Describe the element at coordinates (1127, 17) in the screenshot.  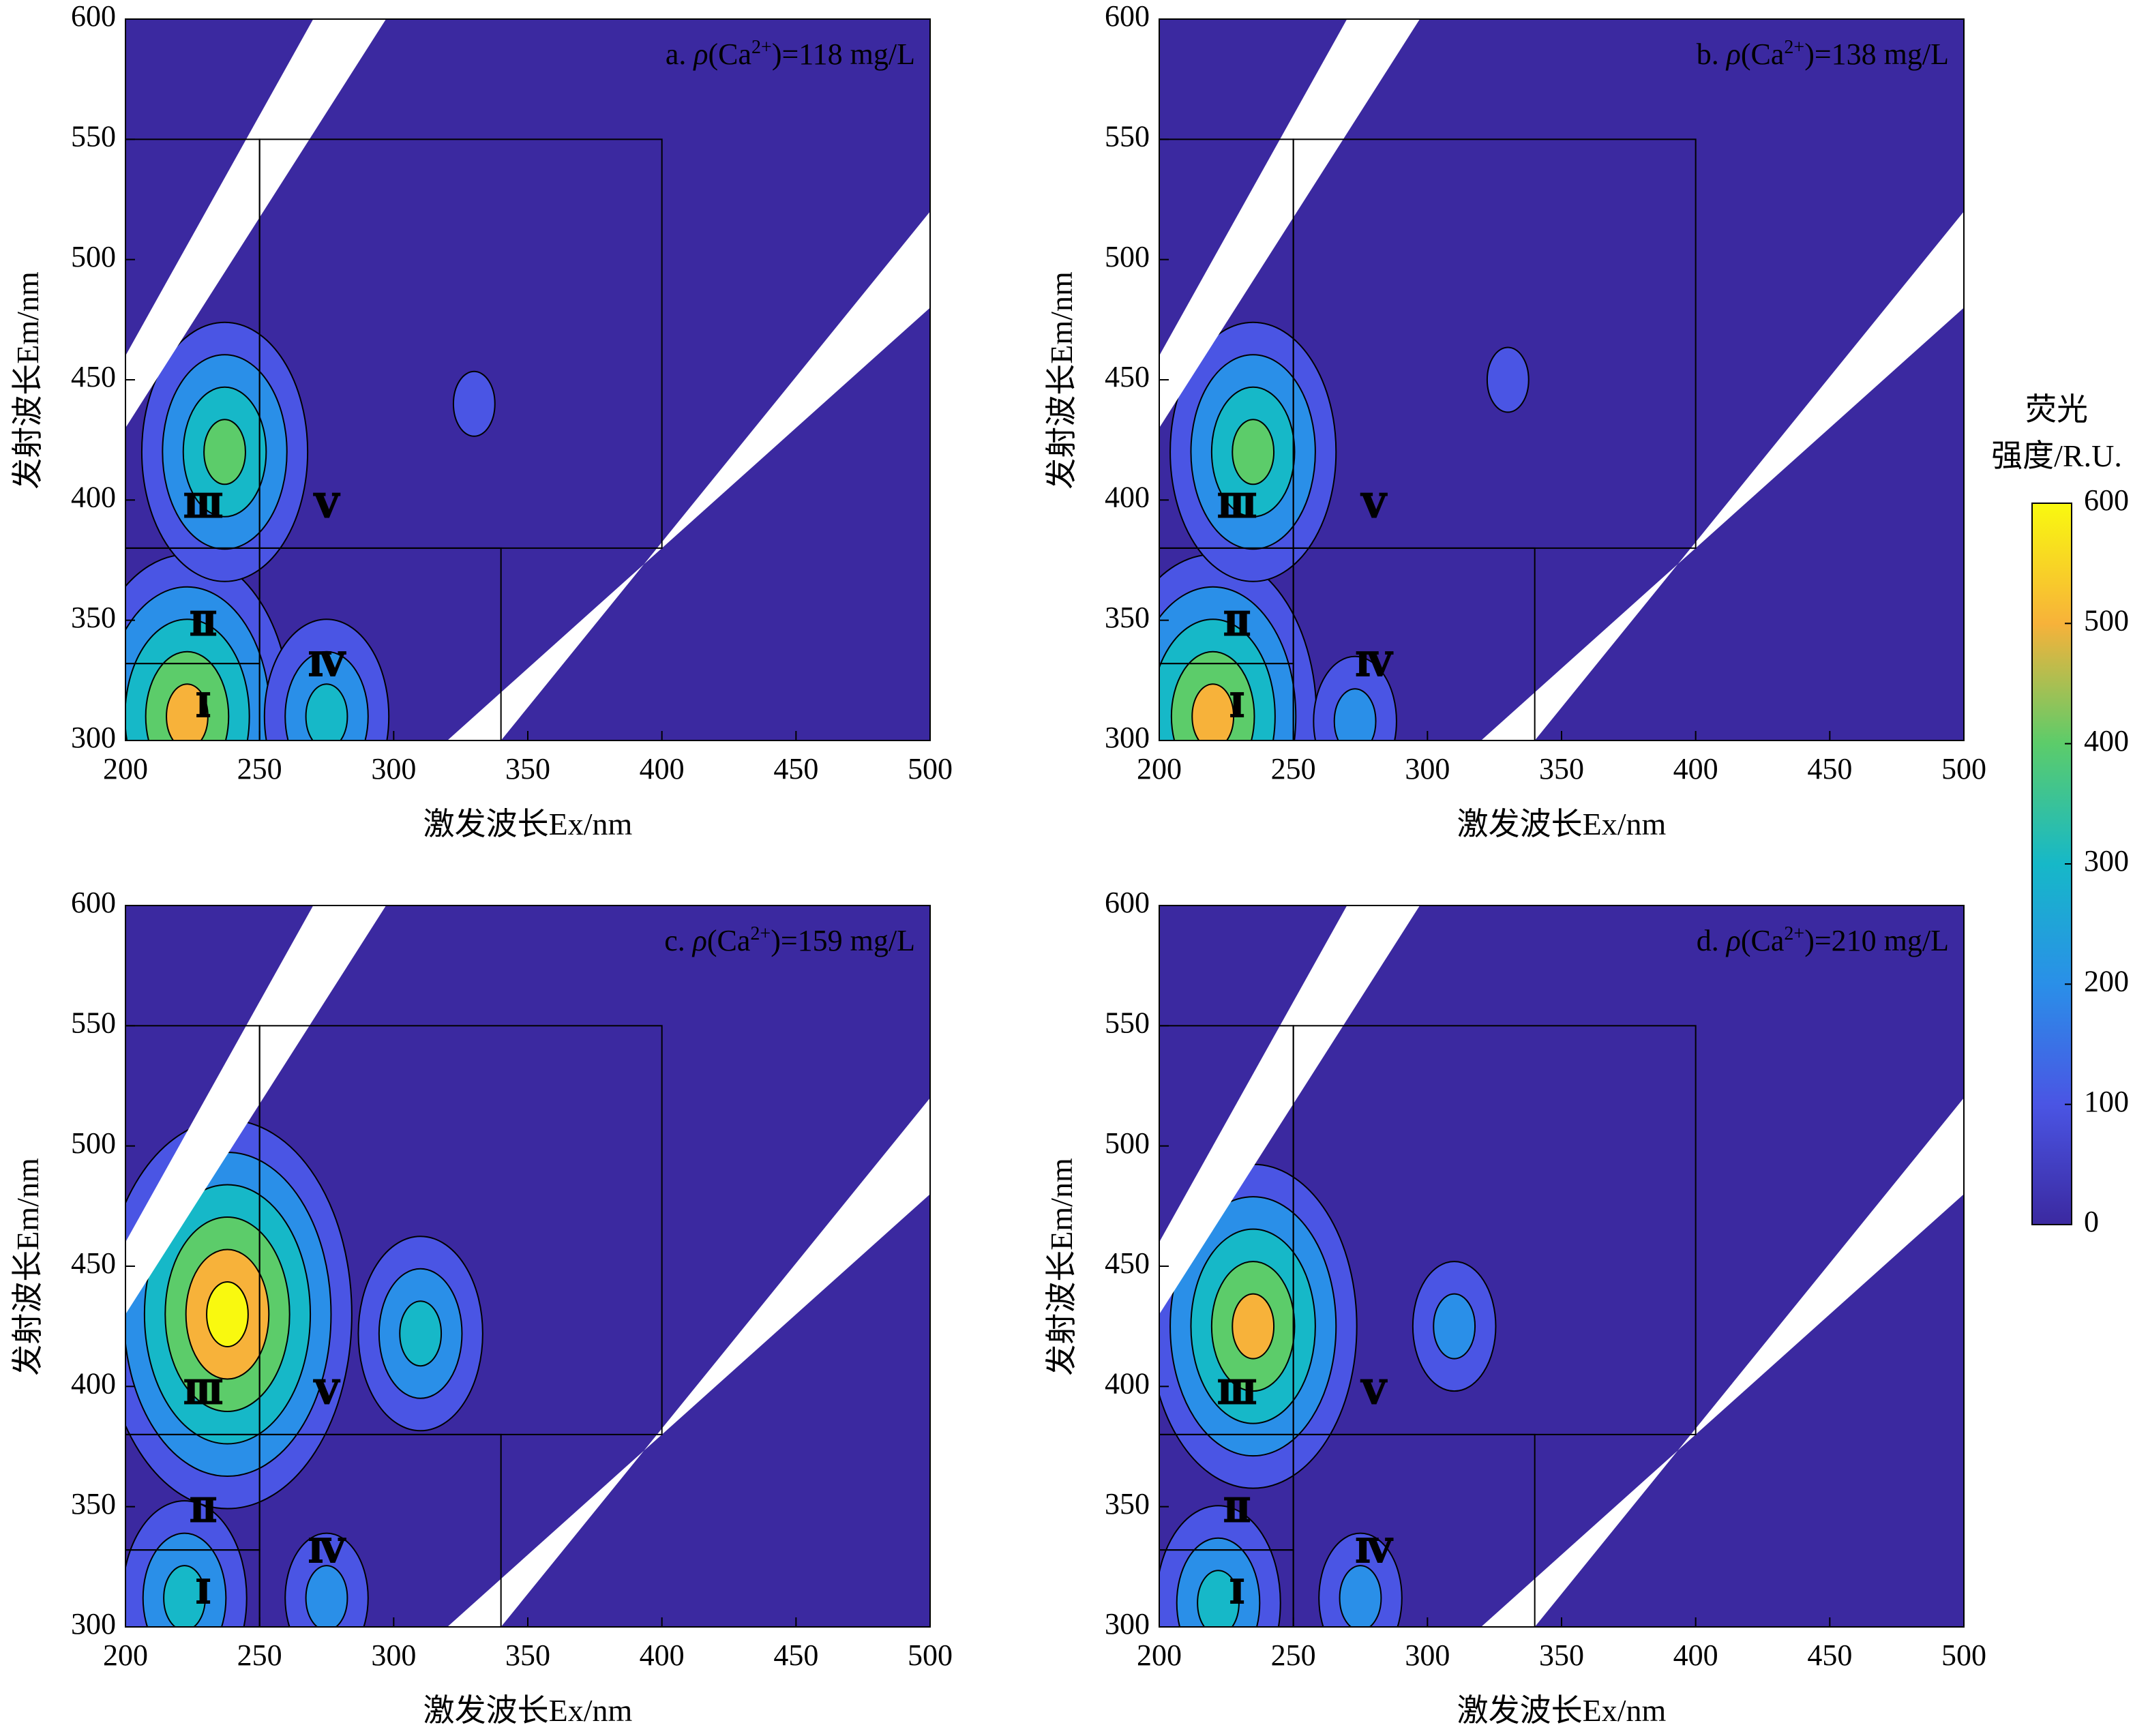
I see `p1-y-tick-label: 600` at that location.